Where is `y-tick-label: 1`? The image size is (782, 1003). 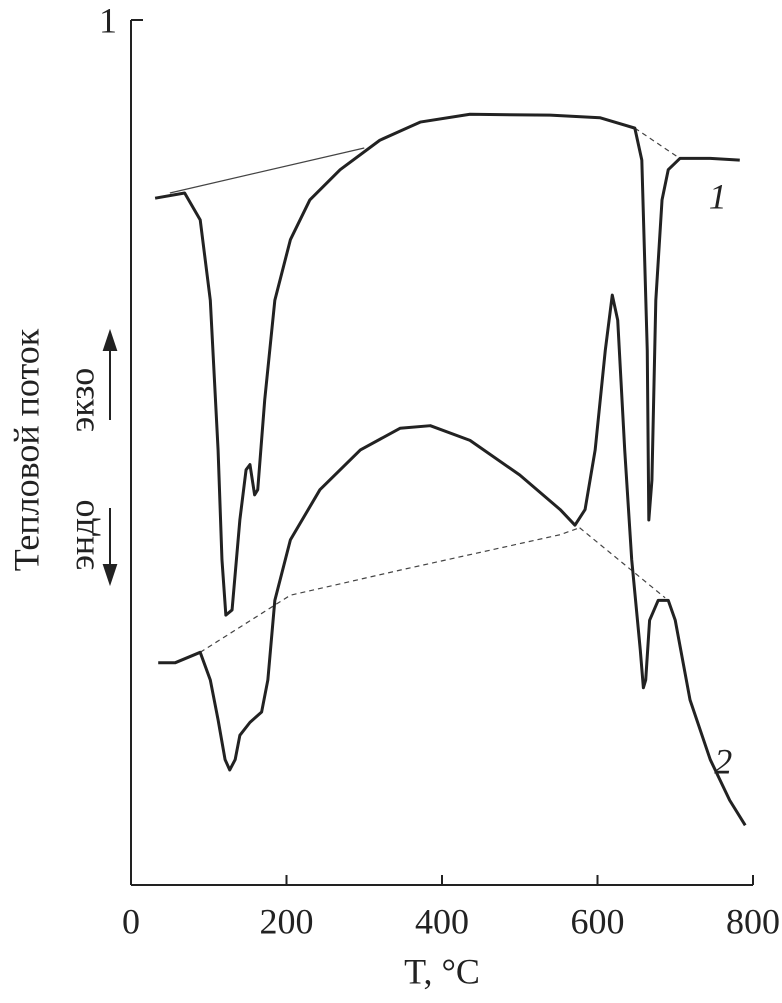 y-tick-label: 1 is located at coordinates (108, 20).